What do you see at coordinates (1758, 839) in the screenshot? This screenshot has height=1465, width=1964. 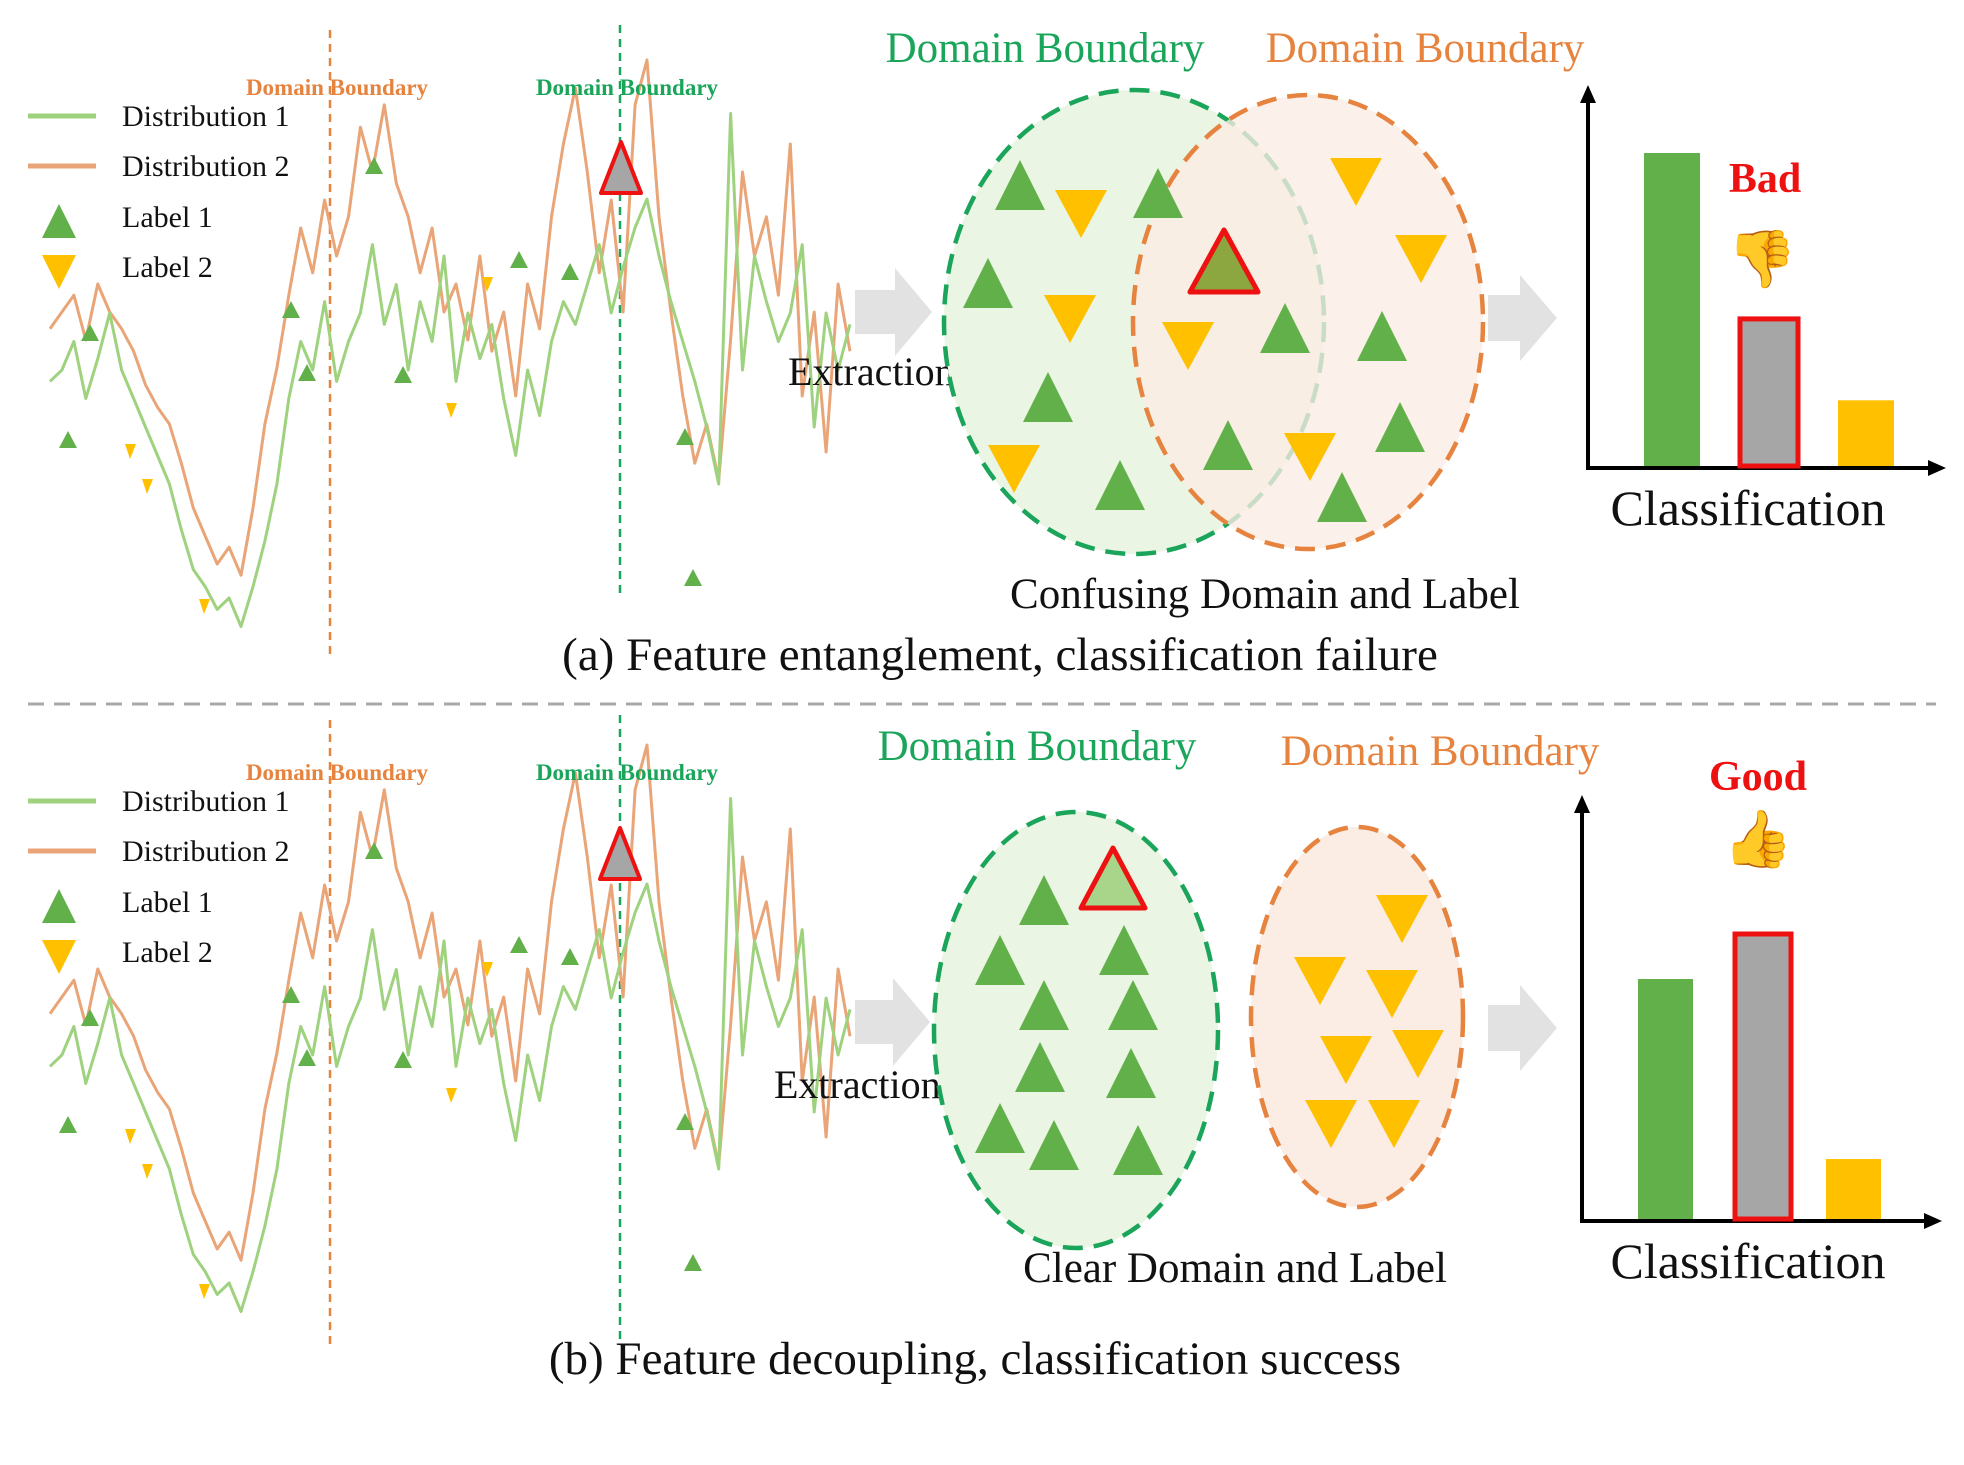 I see `thumbs-up-icon: 👍` at bounding box center [1758, 839].